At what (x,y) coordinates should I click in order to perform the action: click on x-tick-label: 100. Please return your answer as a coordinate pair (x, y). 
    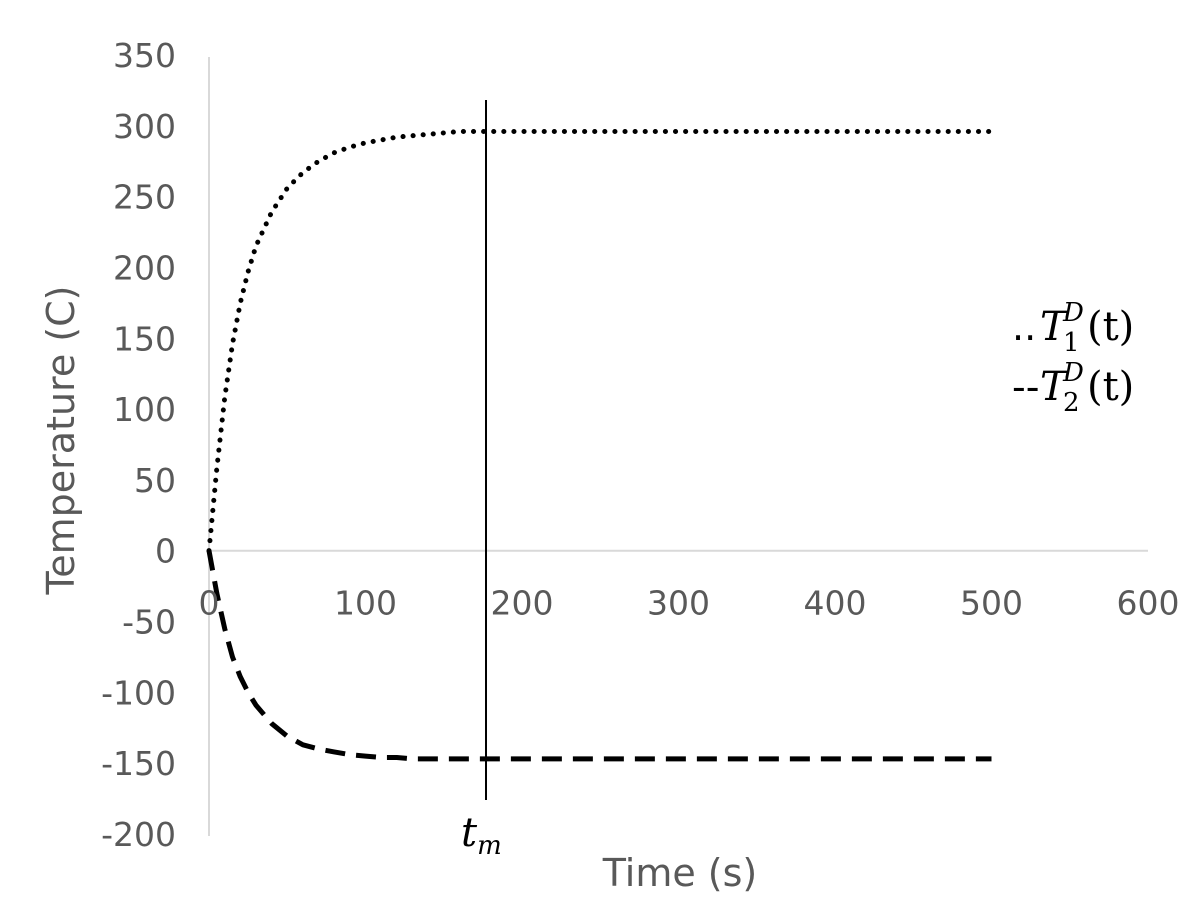
    Looking at the image, I should click on (365, 603).